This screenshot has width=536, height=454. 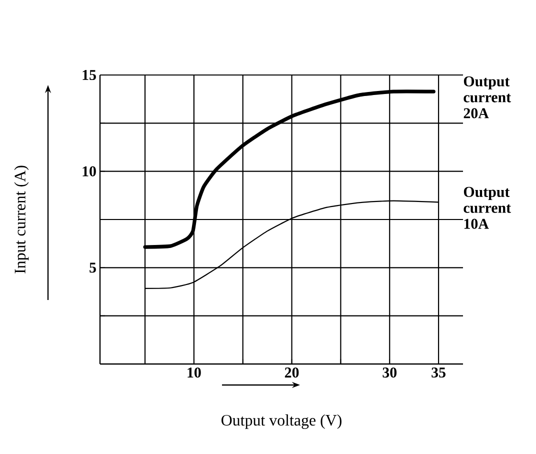 What do you see at coordinates (389, 373) in the screenshot?
I see `x-tick-label: 30` at bounding box center [389, 373].